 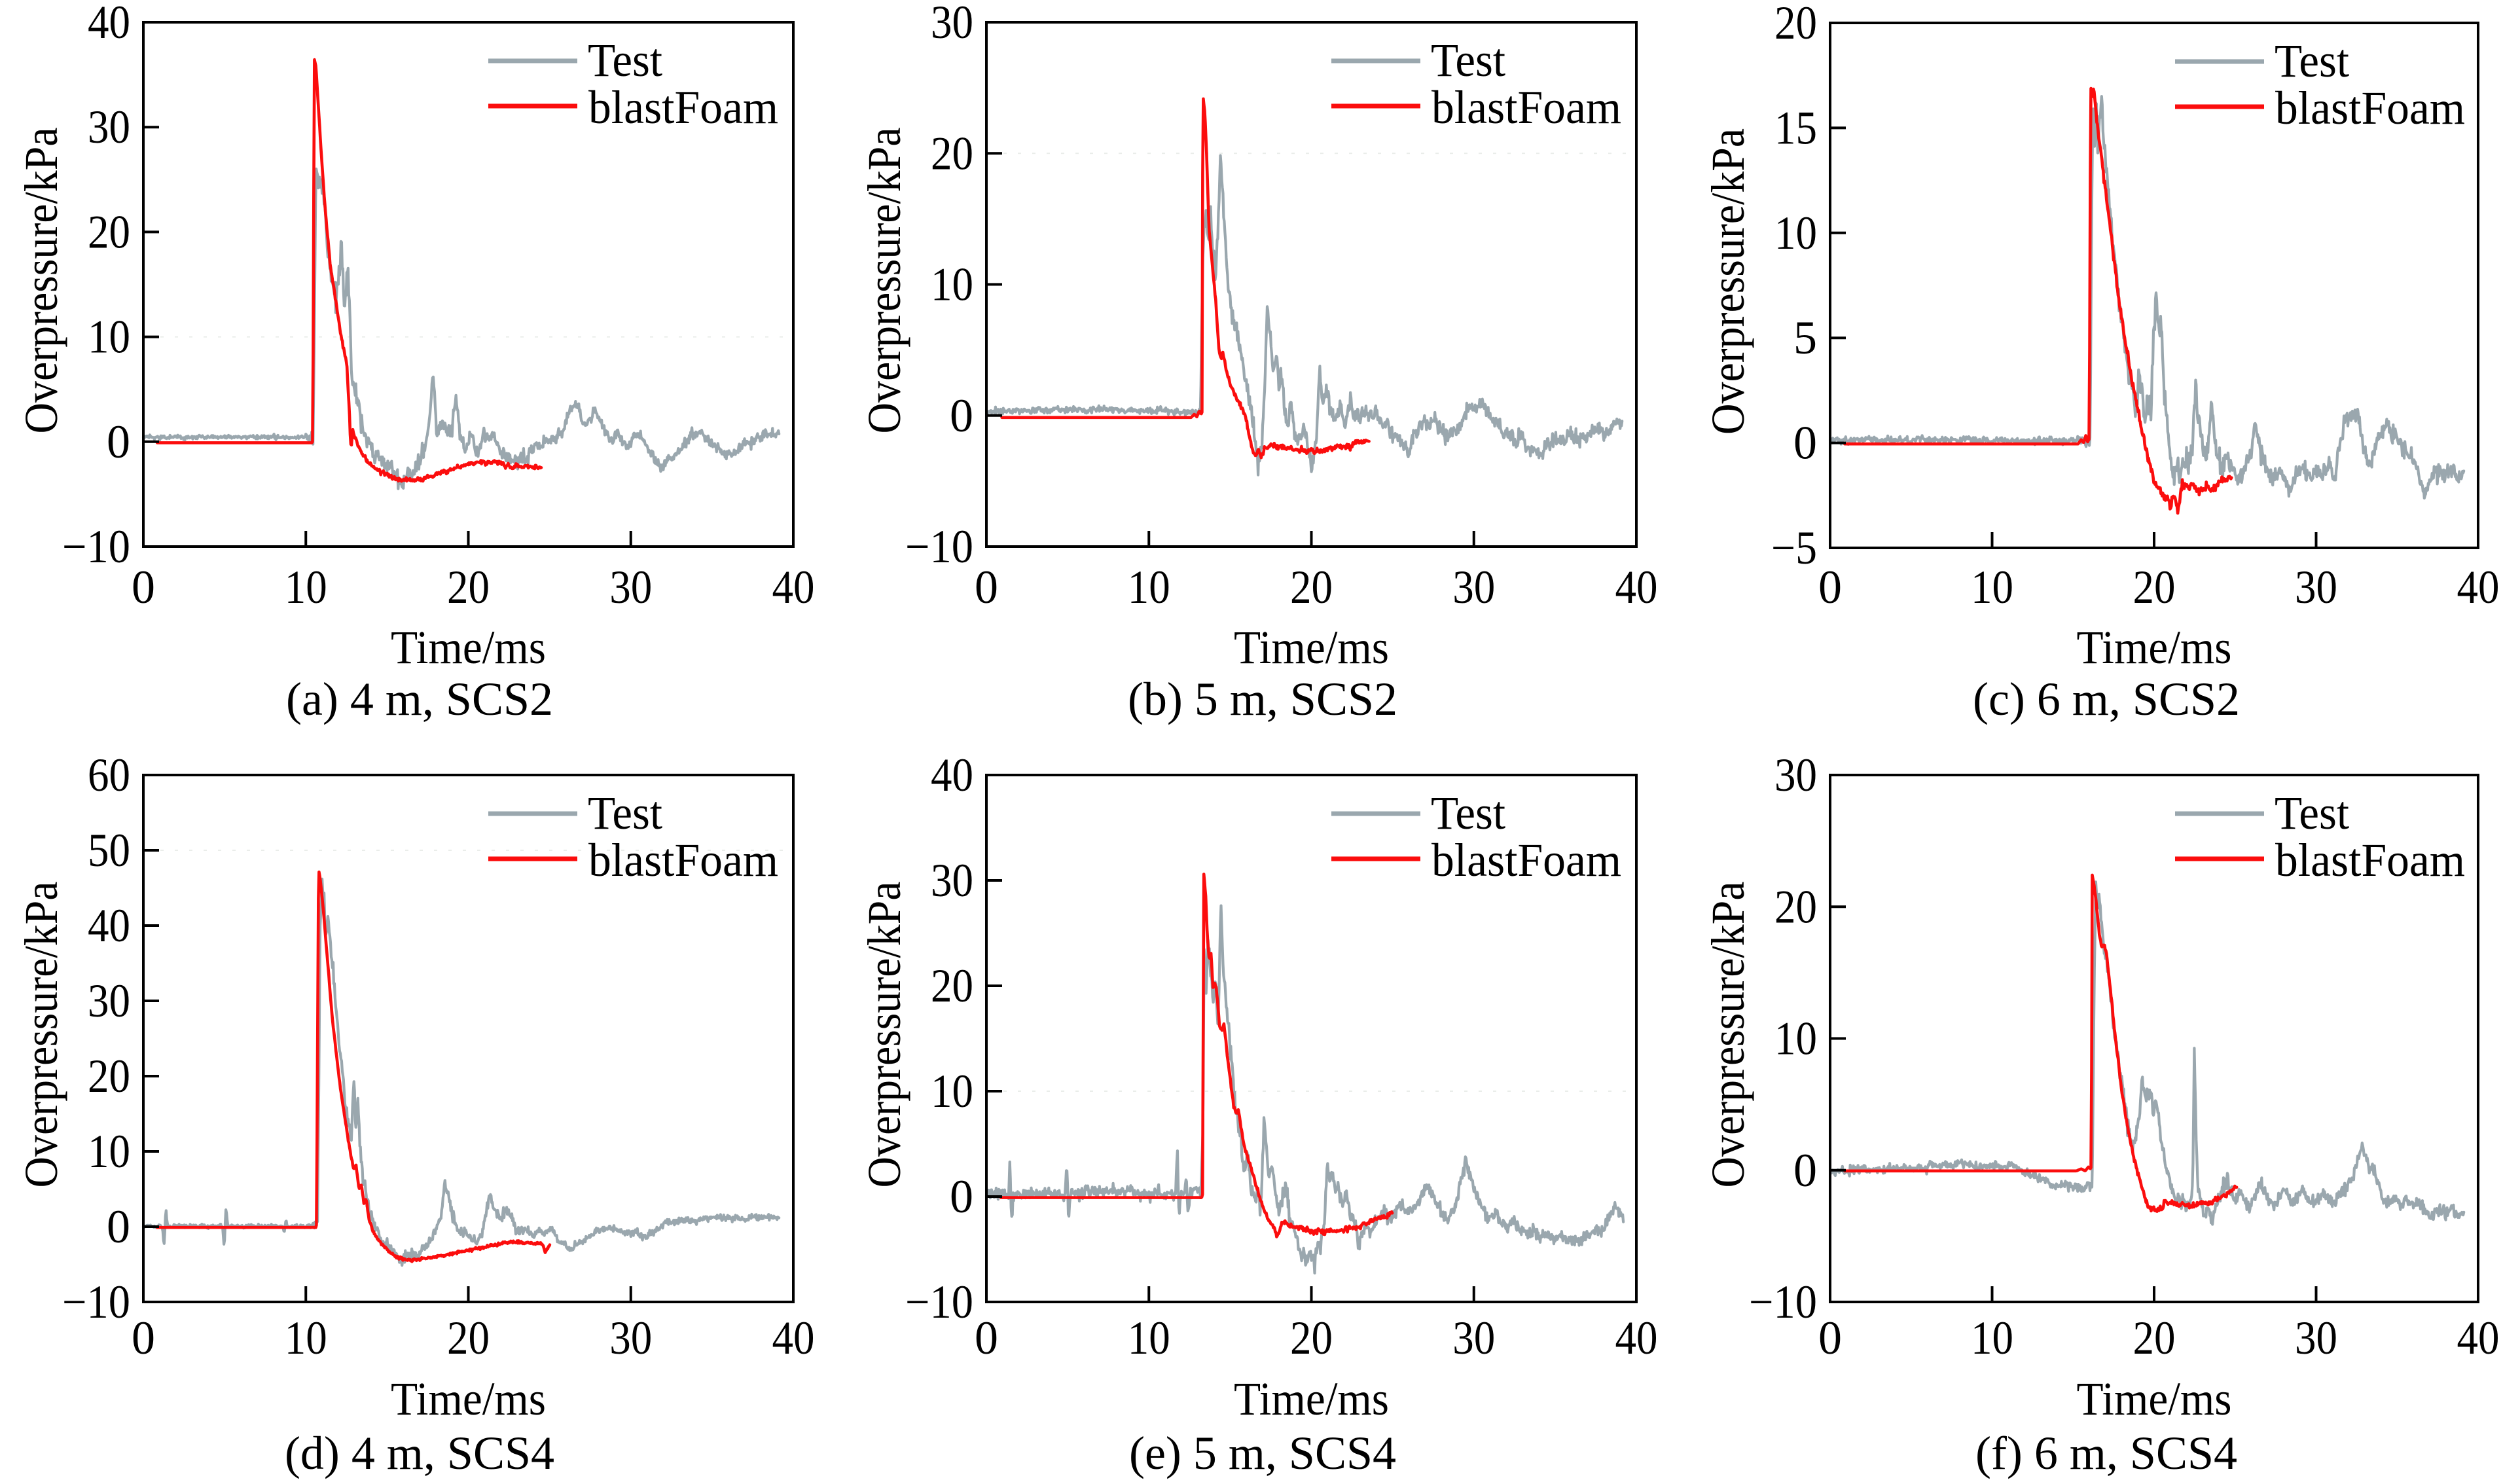 I want to click on svg-text: 5, so click(x=1805, y=338).